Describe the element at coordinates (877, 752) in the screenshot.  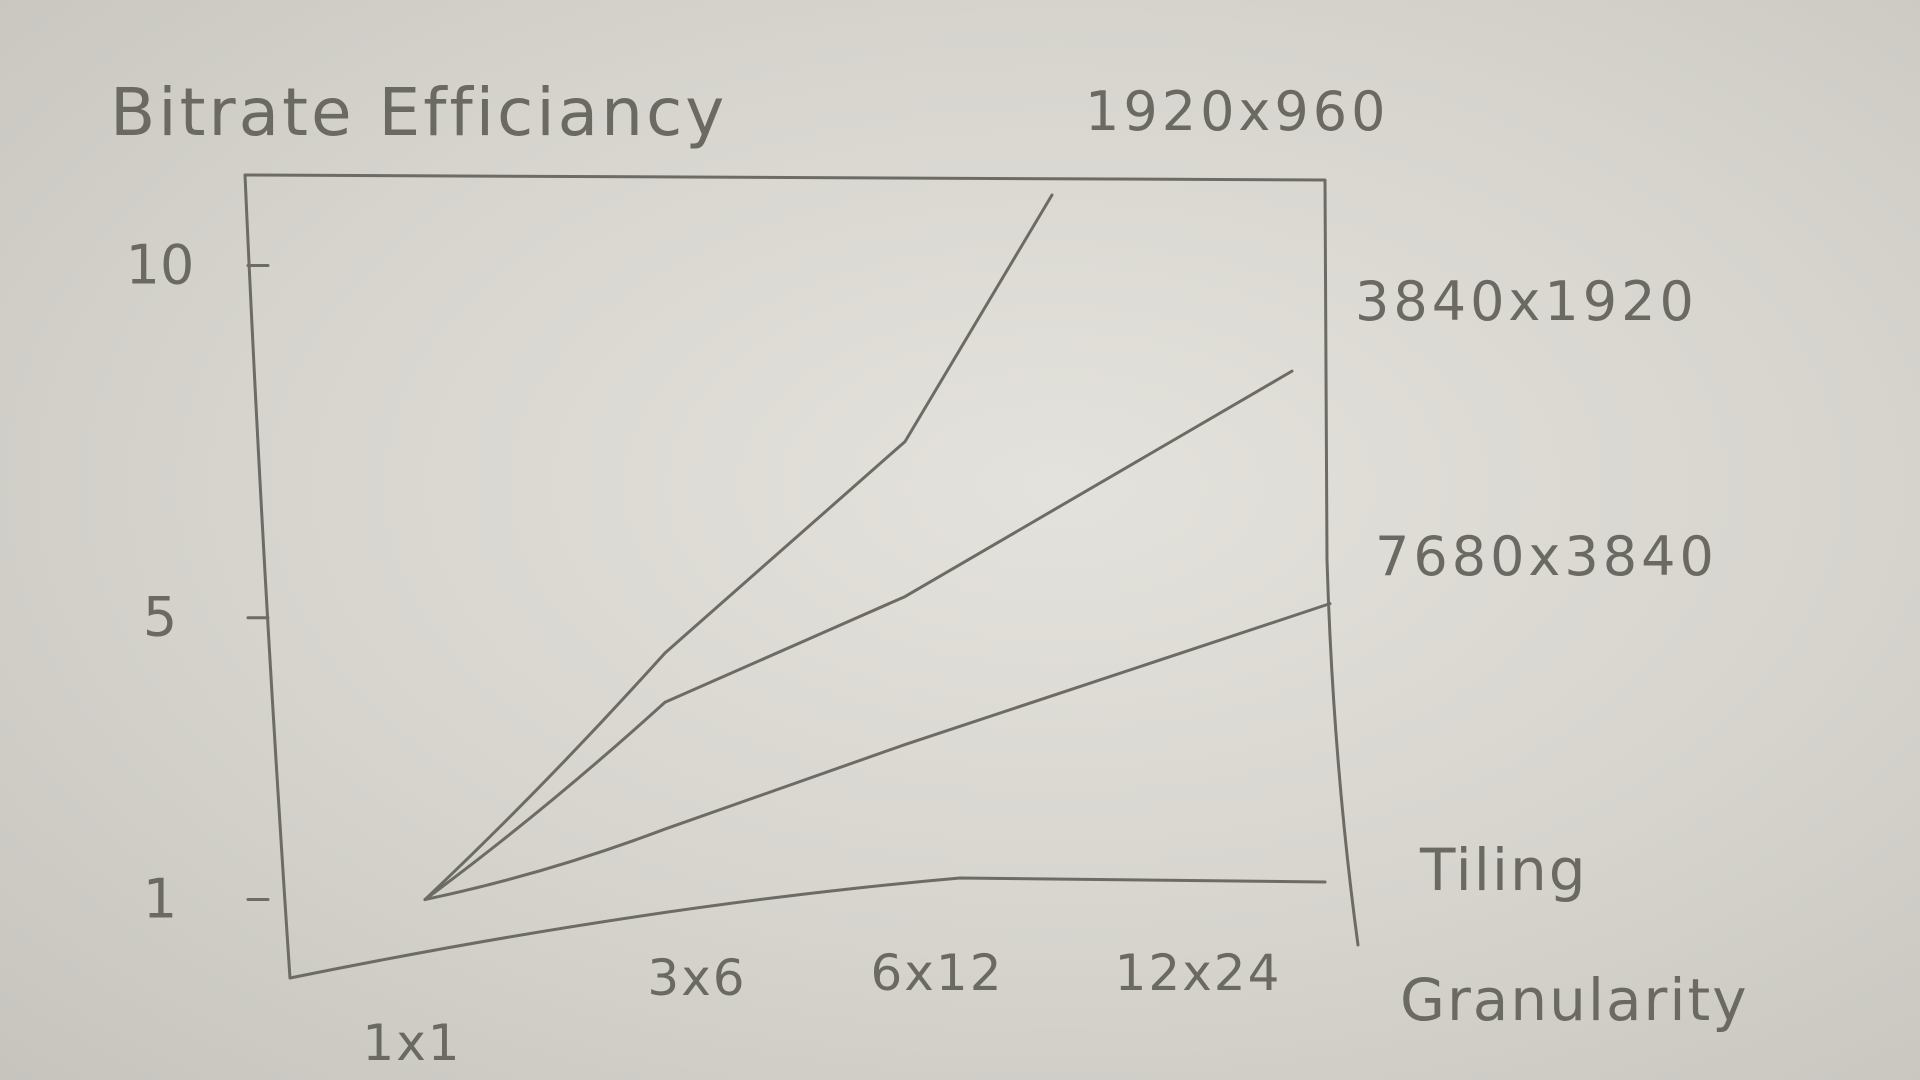
I see `series-line` at that location.